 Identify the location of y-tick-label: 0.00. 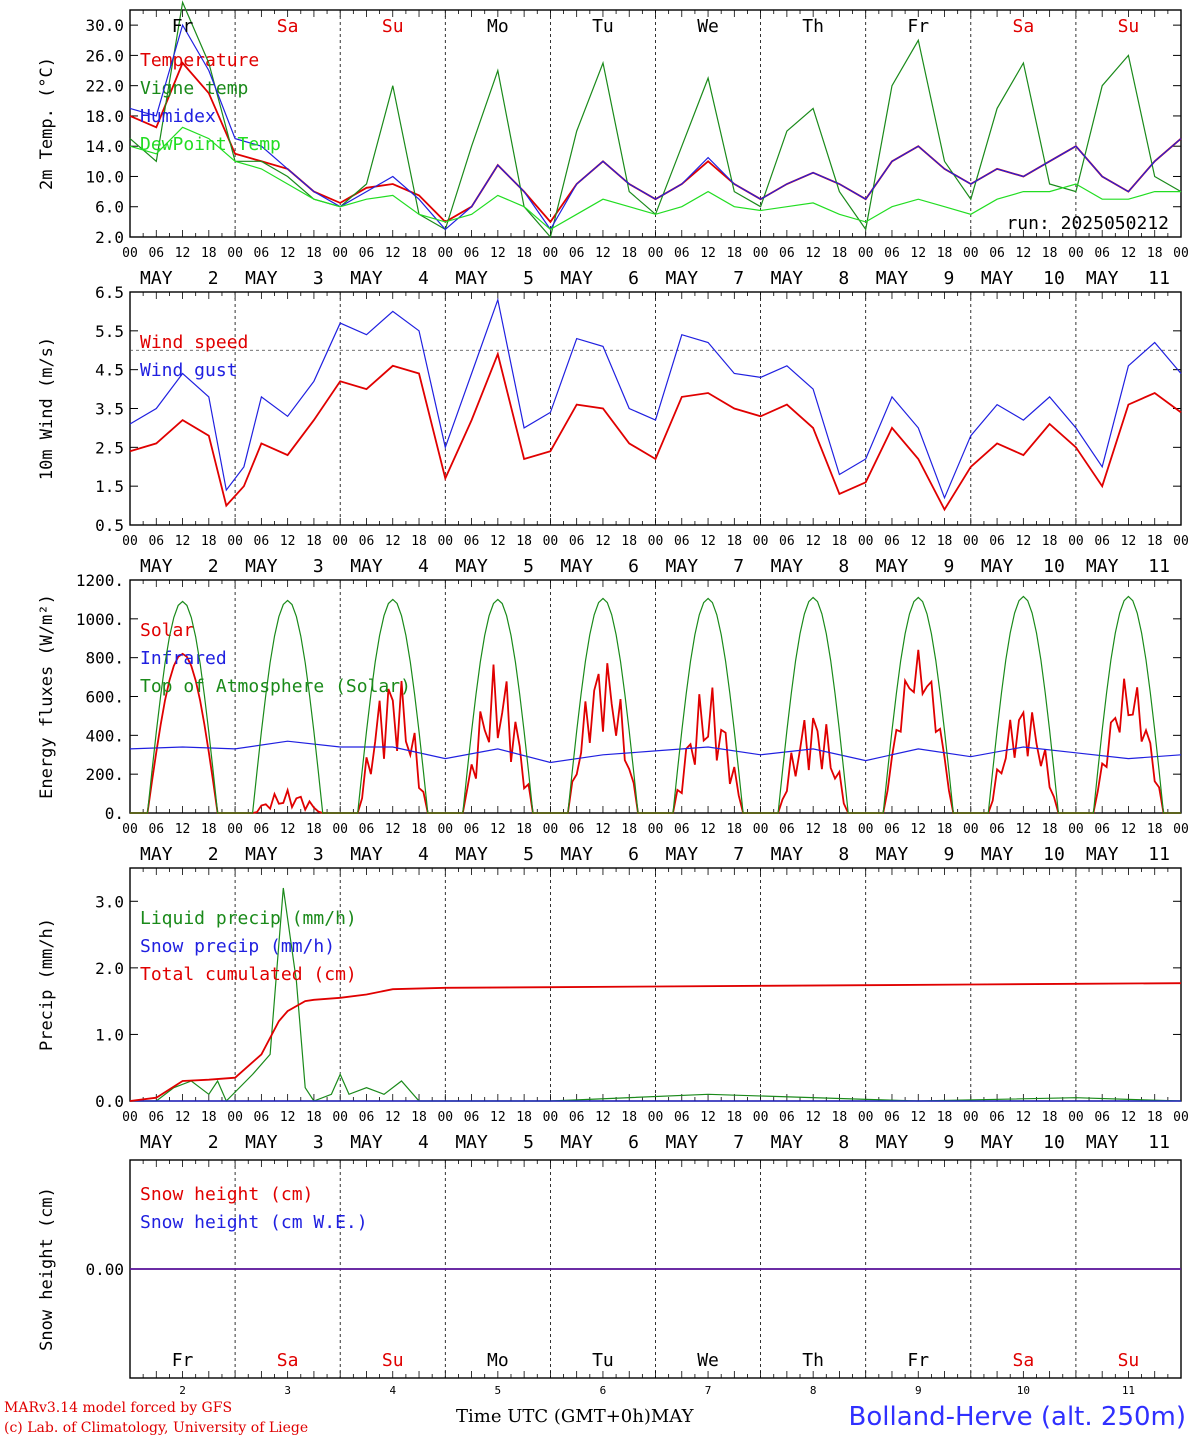
(104, 1269).